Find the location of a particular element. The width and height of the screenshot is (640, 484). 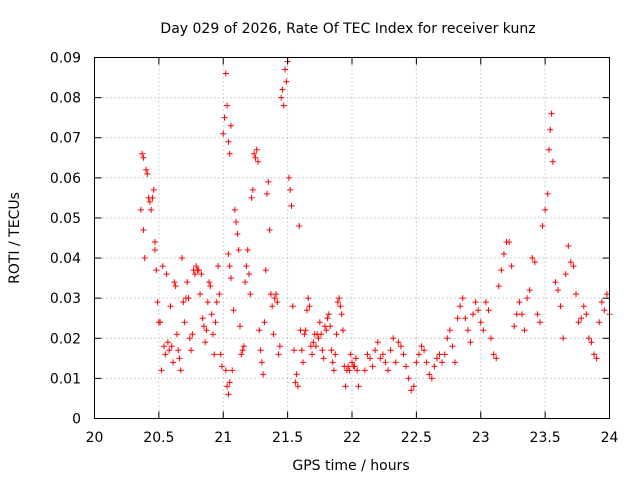

x-tick-label: 21 is located at coordinates (223, 438).